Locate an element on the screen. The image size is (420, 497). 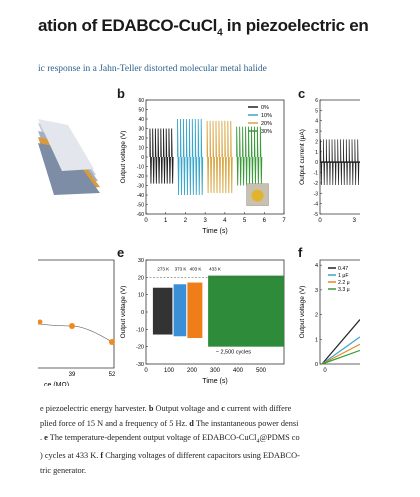
y-tick-label: -30 is located at coordinates (140, 187).